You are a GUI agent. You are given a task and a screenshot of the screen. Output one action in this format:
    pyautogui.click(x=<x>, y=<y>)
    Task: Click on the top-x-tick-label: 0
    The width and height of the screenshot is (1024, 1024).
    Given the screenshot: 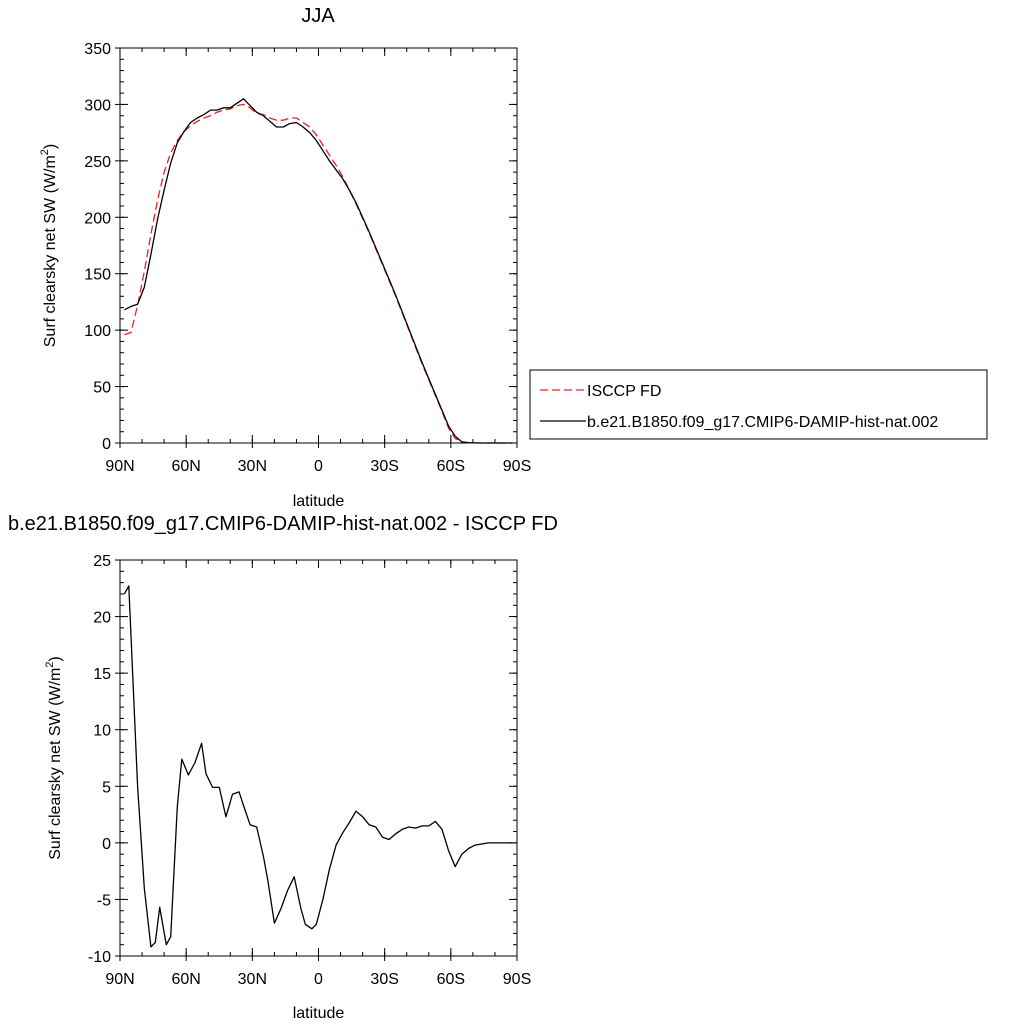 What is the action you would take?
    pyautogui.click(x=318, y=466)
    